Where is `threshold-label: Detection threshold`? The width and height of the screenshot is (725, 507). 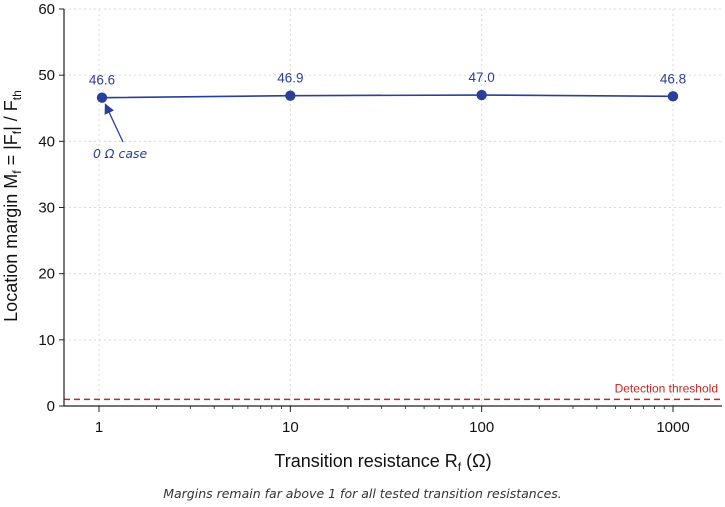 threshold-label: Detection threshold is located at coordinates (666, 388).